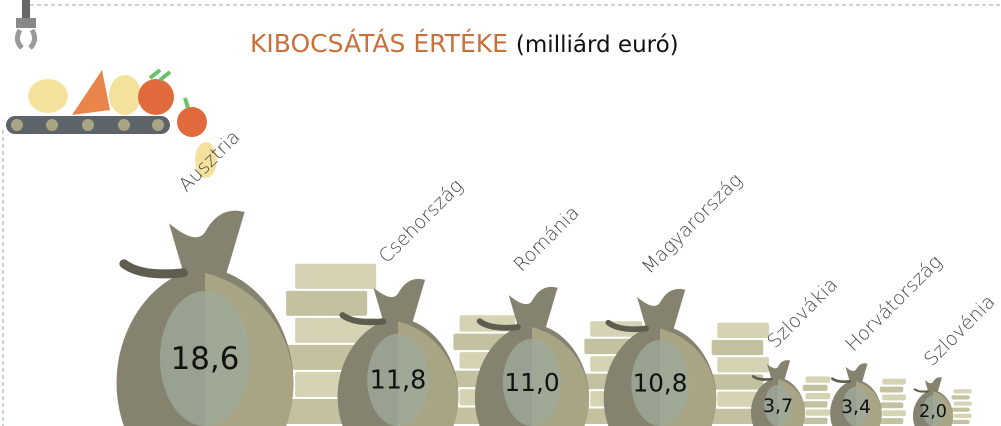  I want to click on category-label: Szlovénia, so click(960, 331).